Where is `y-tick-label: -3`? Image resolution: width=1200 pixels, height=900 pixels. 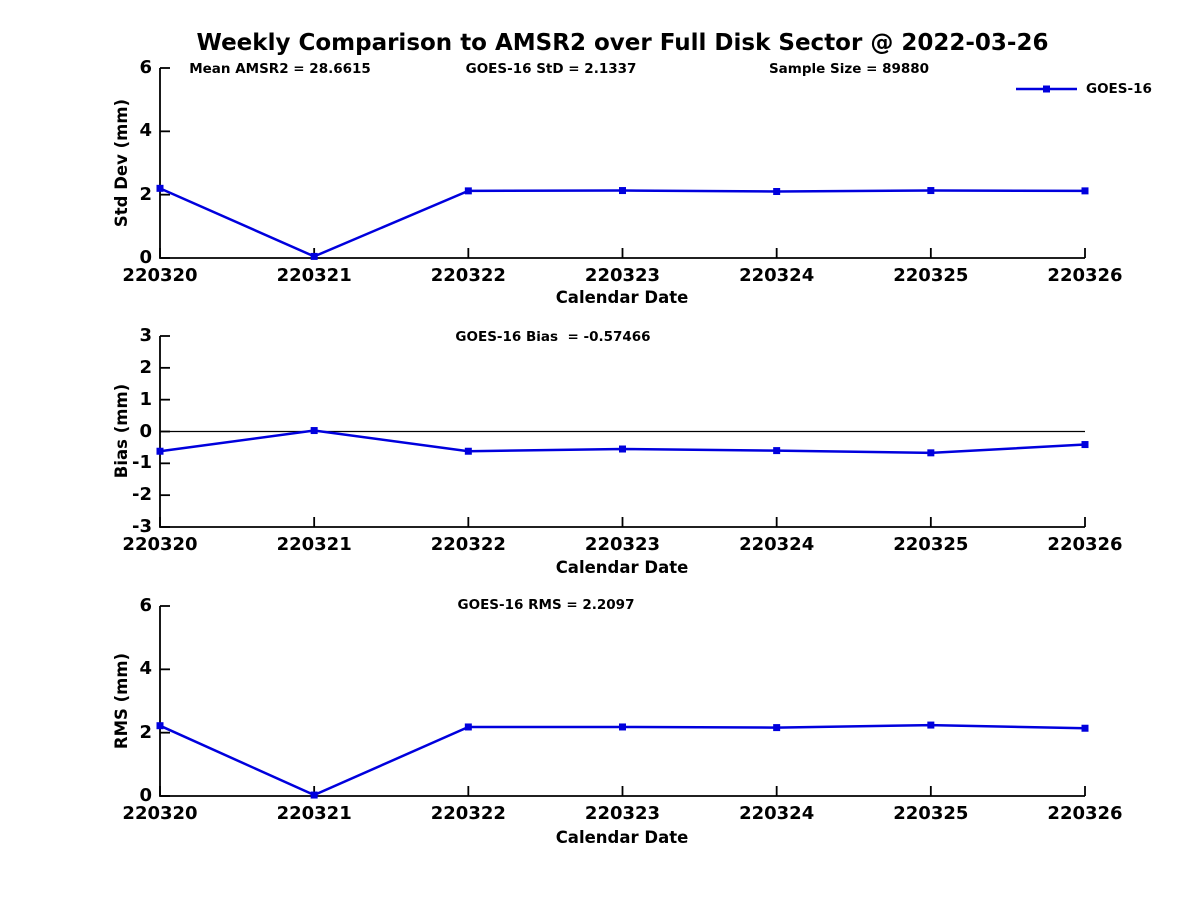 y-tick-label: -3 is located at coordinates (142, 526).